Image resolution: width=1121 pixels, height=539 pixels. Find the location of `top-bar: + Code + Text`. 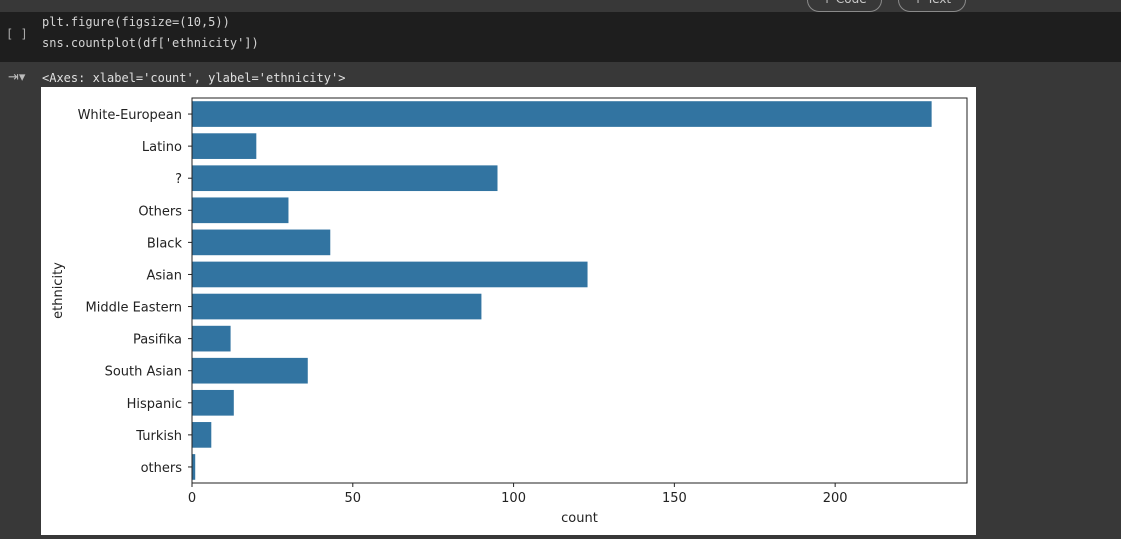

top-bar: + Code + Text is located at coordinates (560, 6).